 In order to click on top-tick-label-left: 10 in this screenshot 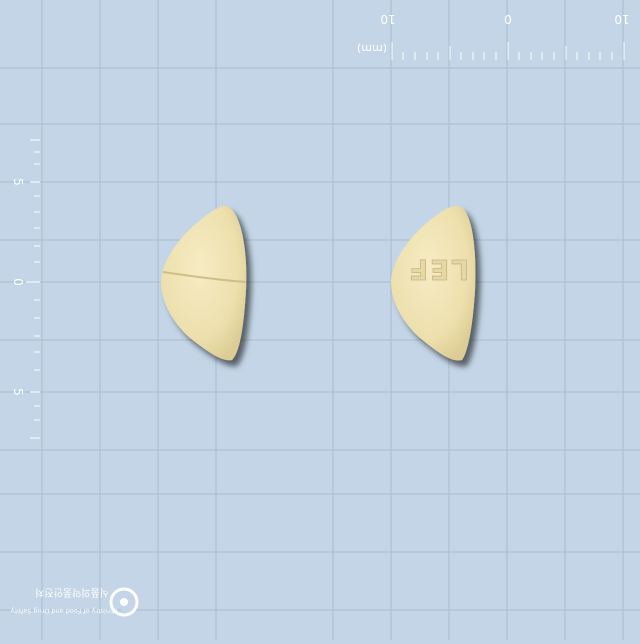, I will do `click(387, 19)`.